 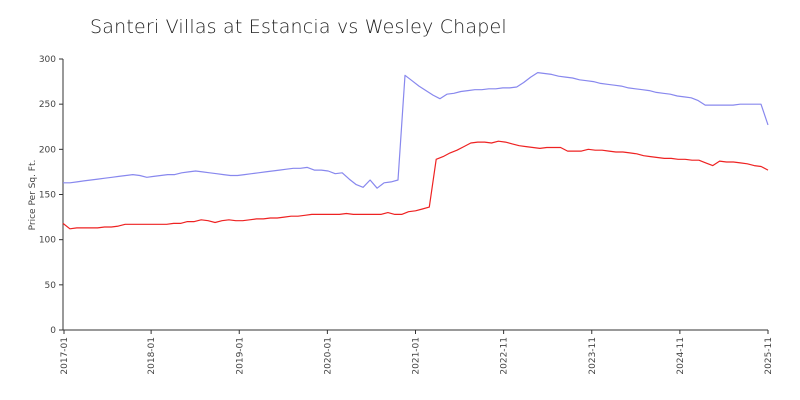 I want to click on y-tick-label: 0, so click(x=53, y=331).